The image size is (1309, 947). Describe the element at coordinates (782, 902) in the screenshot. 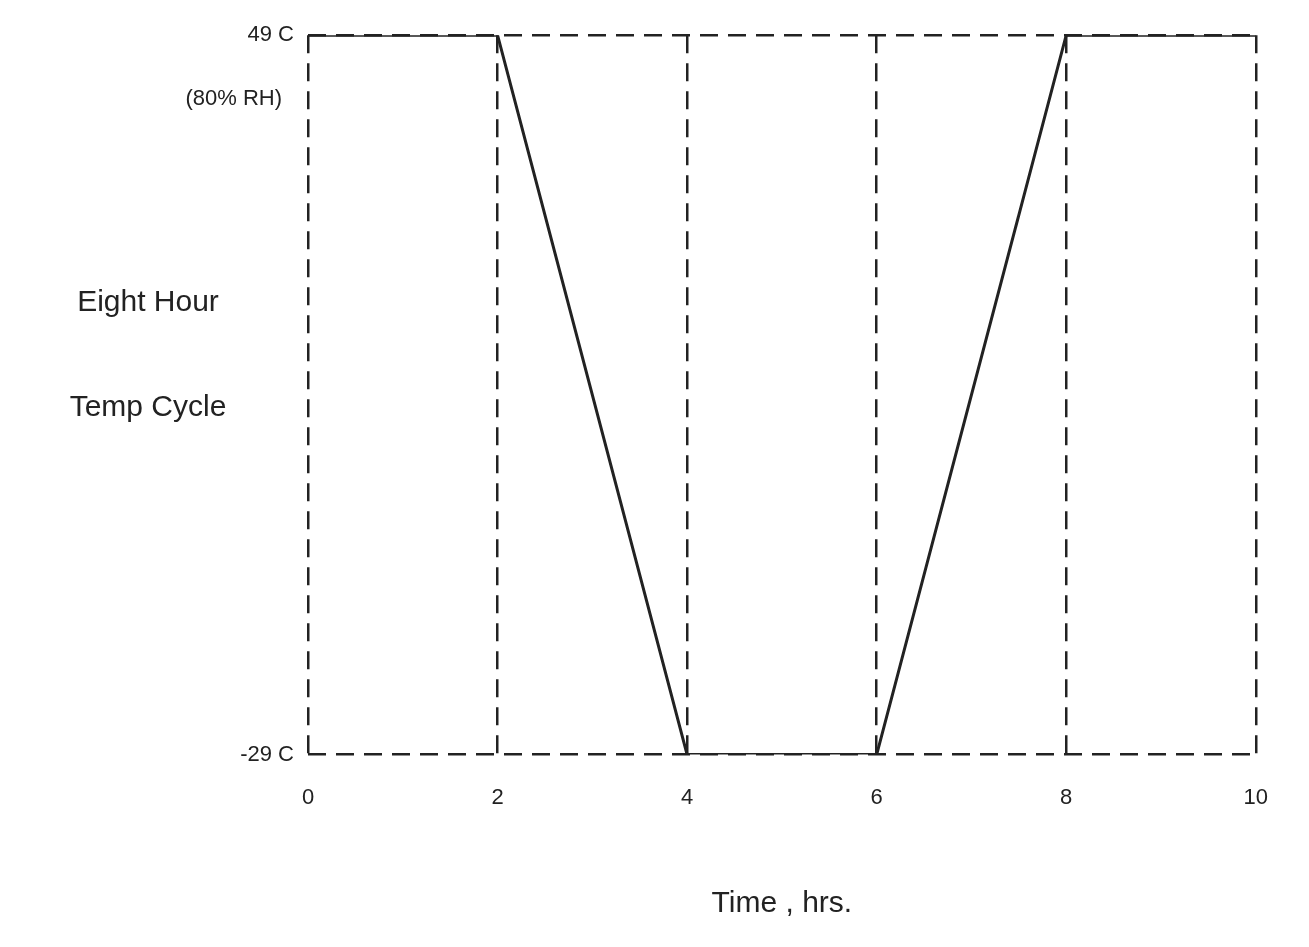

I see `x-axis-title: Time , hrs.` at that location.